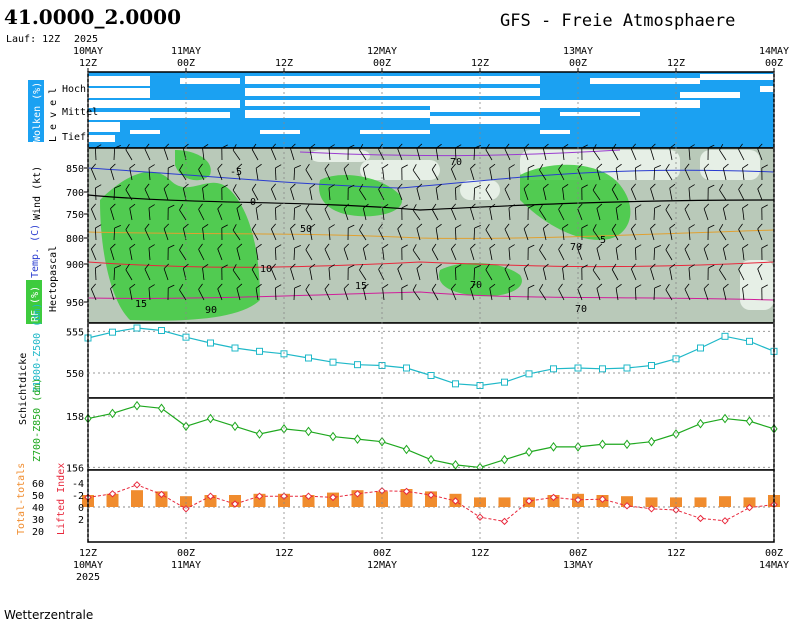  I want to click on schichtdicke-label: Schichtdicke, so click(23, 389).